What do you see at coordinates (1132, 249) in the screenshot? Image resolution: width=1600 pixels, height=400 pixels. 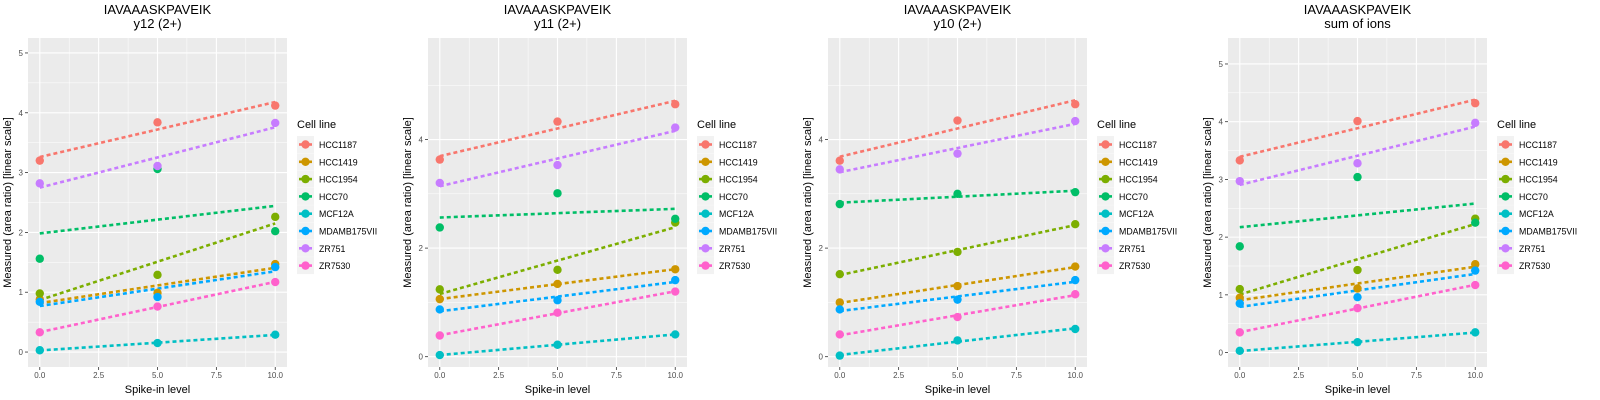 I see `legend-label: ZR751` at bounding box center [1132, 249].